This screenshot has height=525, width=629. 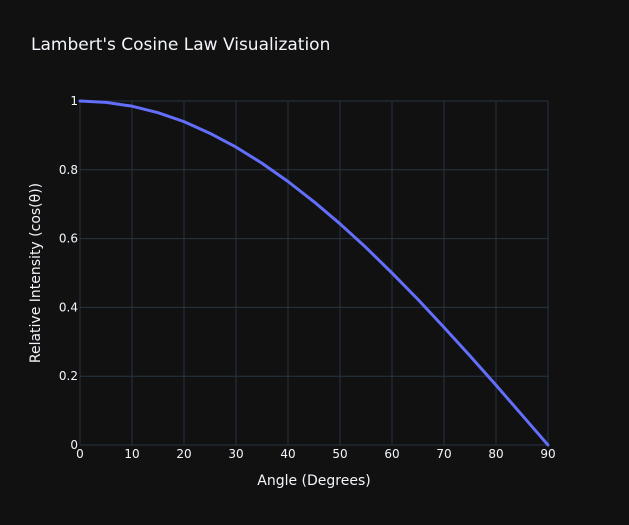 I want to click on chart-title: Lambert's Cosine Law Visualization, so click(x=180, y=45).